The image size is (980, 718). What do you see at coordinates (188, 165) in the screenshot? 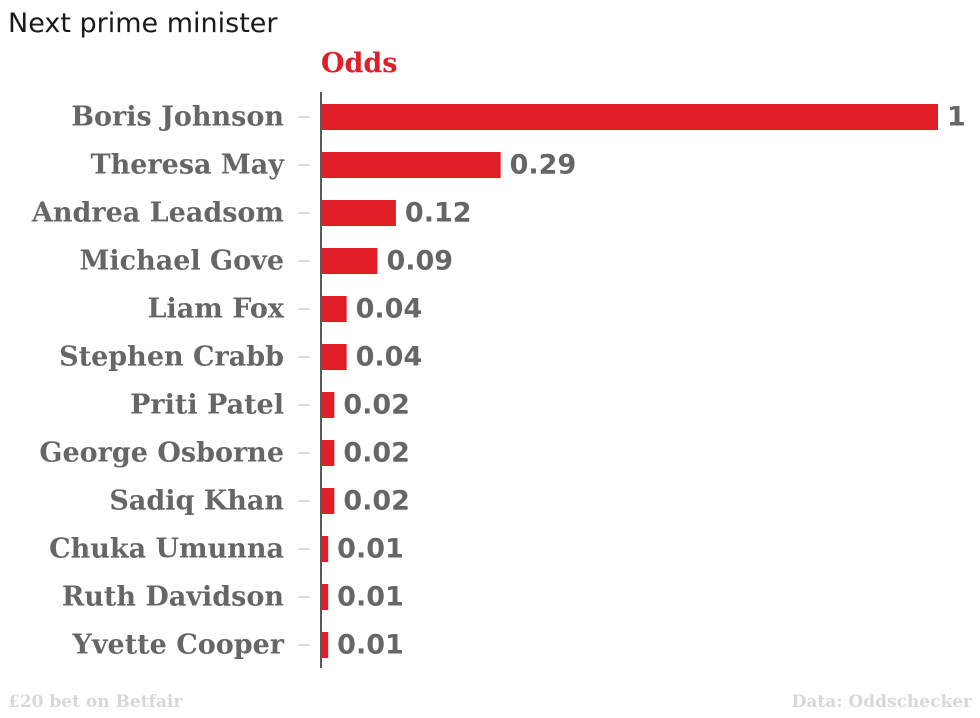
I see `category-label: Theresa May` at bounding box center [188, 165].